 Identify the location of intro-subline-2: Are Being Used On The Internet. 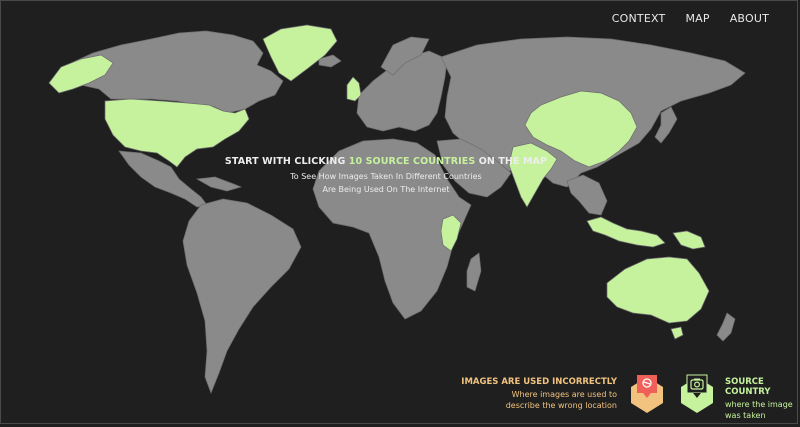
(386, 189).